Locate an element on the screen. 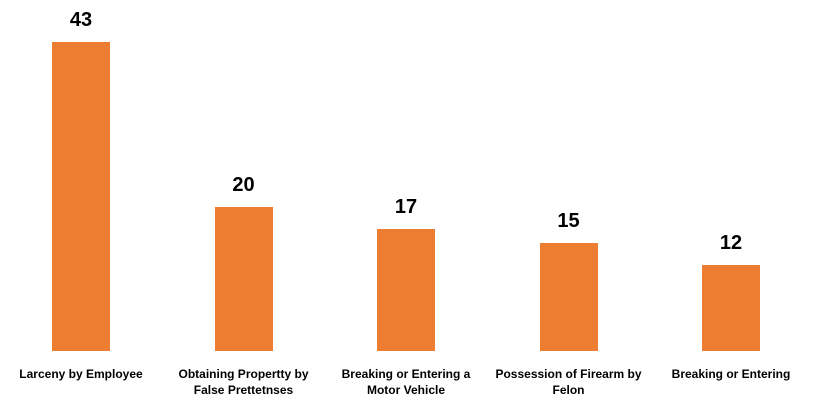 This screenshot has height=400, width=819. x-tick-label: Breaking or Entering a Motor Vehicle is located at coordinates (406, 382).